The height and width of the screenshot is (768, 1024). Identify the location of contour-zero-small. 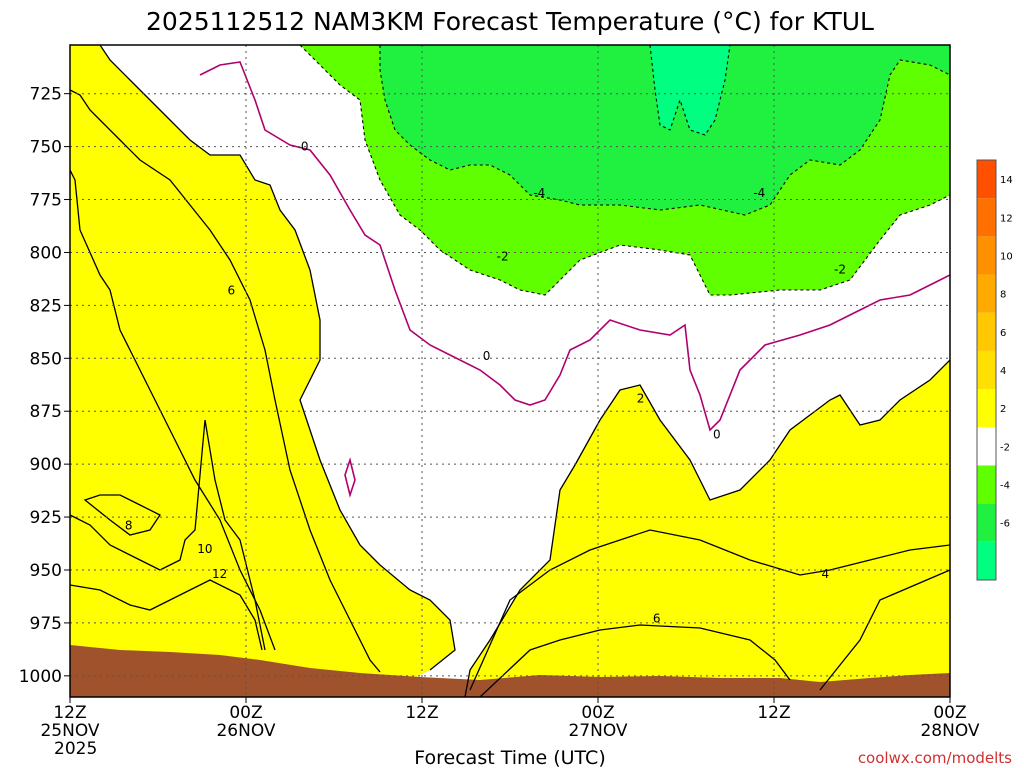
(350, 477).